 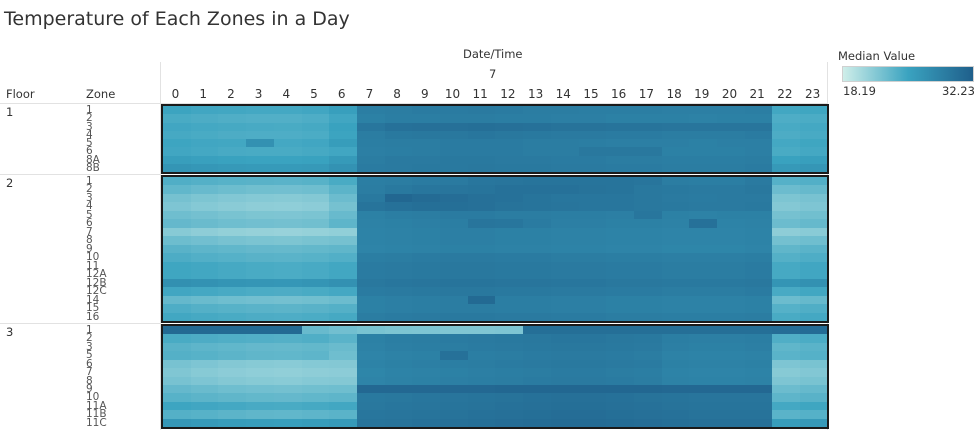 I want to click on zone-label: 4, so click(x=89, y=134).